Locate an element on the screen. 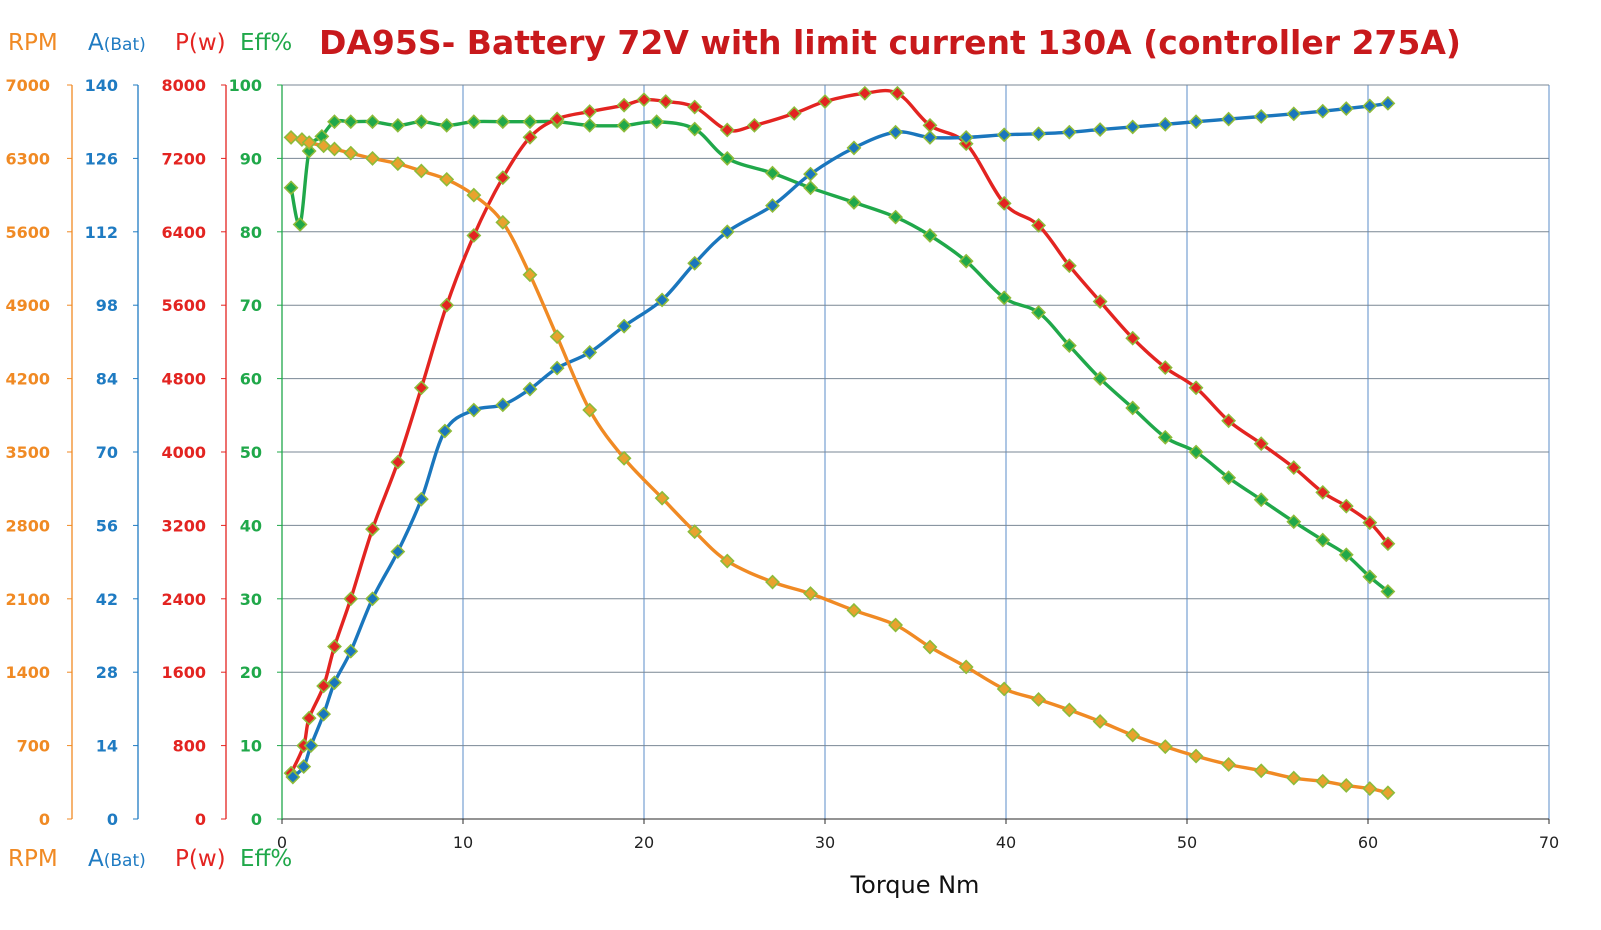 The width and height of the screenshot is (1601, 930). x-tick-label: 50 is located at coordinates (1187, 842).